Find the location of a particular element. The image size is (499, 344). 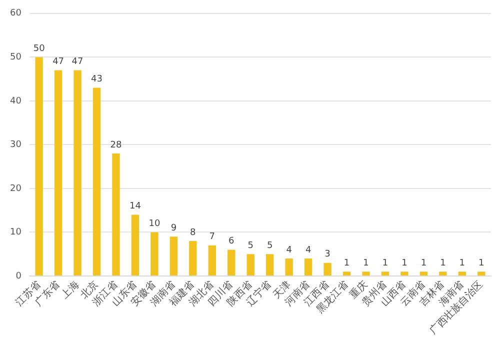

y-tick-label: 30 is located at coordinates (16, 145).